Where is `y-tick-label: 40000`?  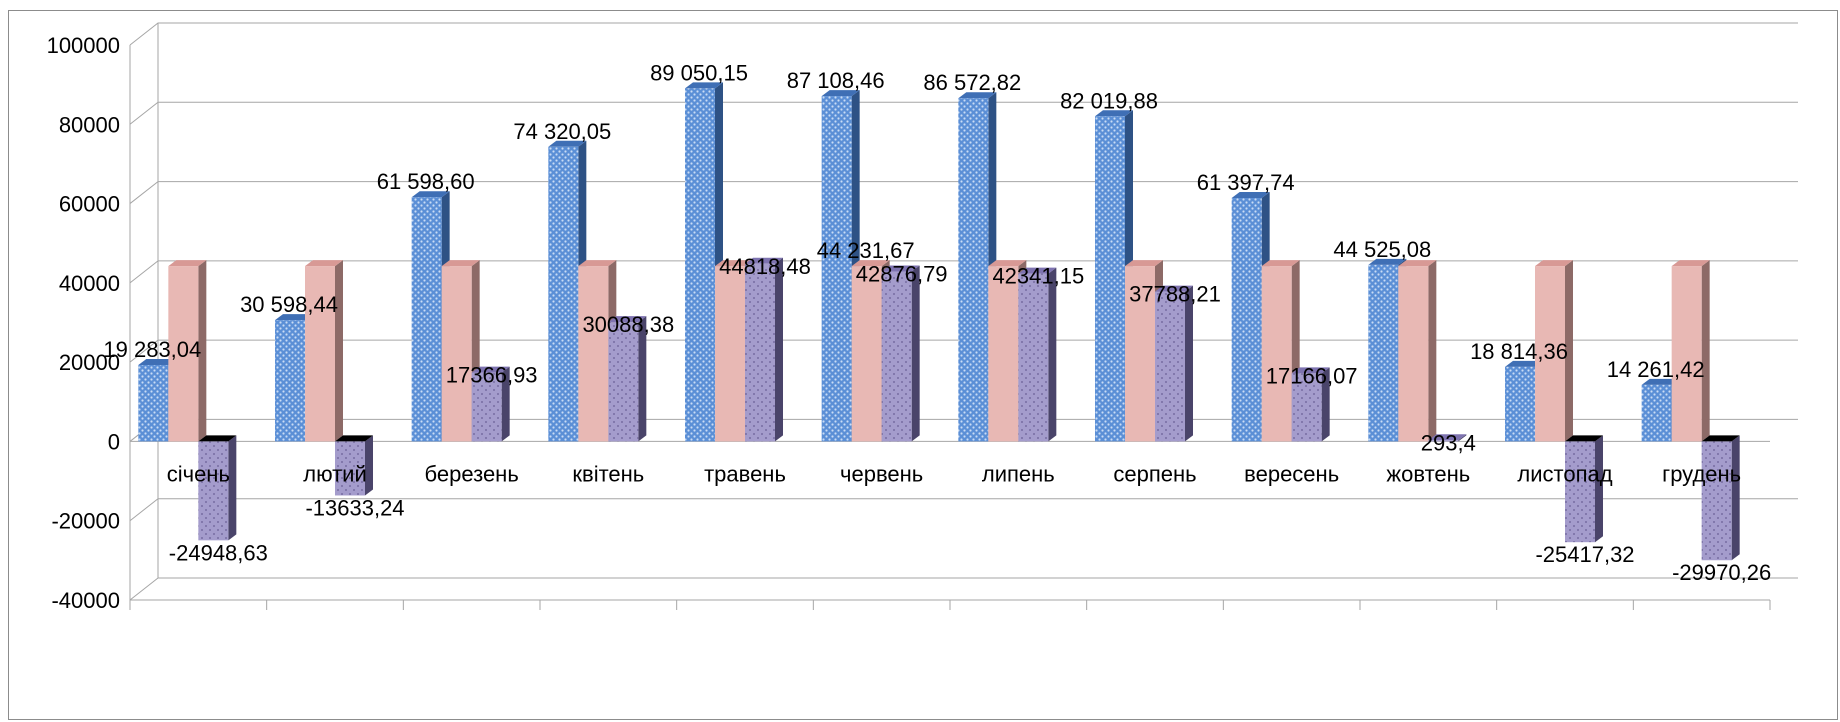 y-tick-label: 40000 is located at coordinates (89, 283).